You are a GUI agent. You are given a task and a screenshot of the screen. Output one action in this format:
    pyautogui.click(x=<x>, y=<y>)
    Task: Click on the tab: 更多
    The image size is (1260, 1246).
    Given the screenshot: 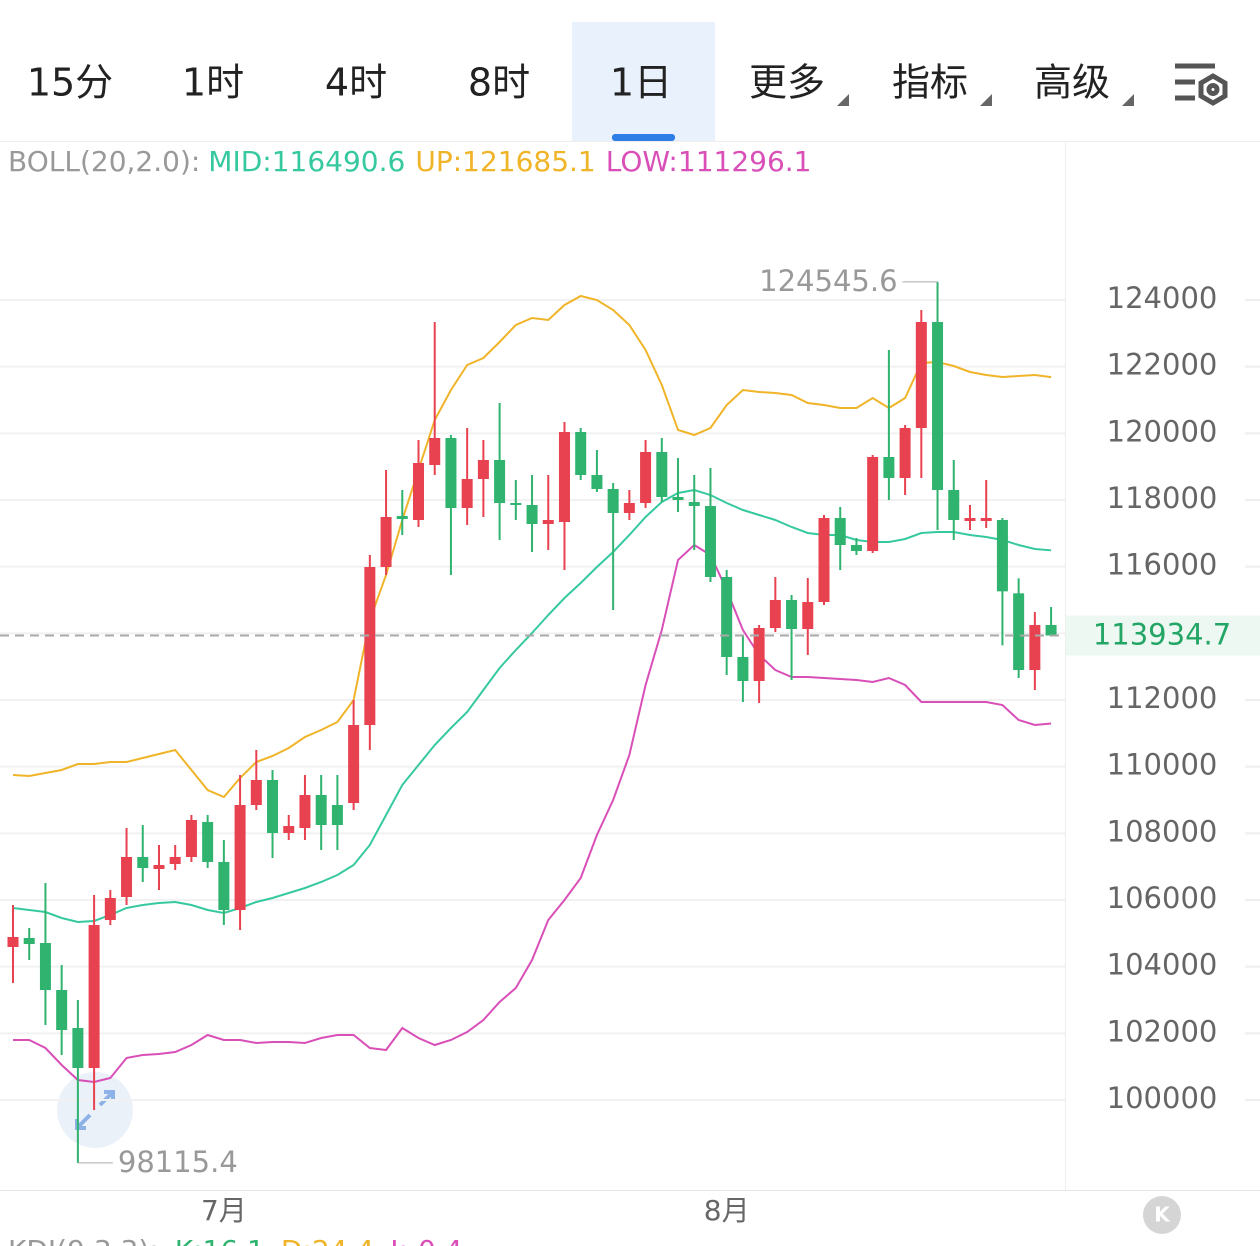 What is the action you would take?
    pyautogui.click(x=787, y=83)
    